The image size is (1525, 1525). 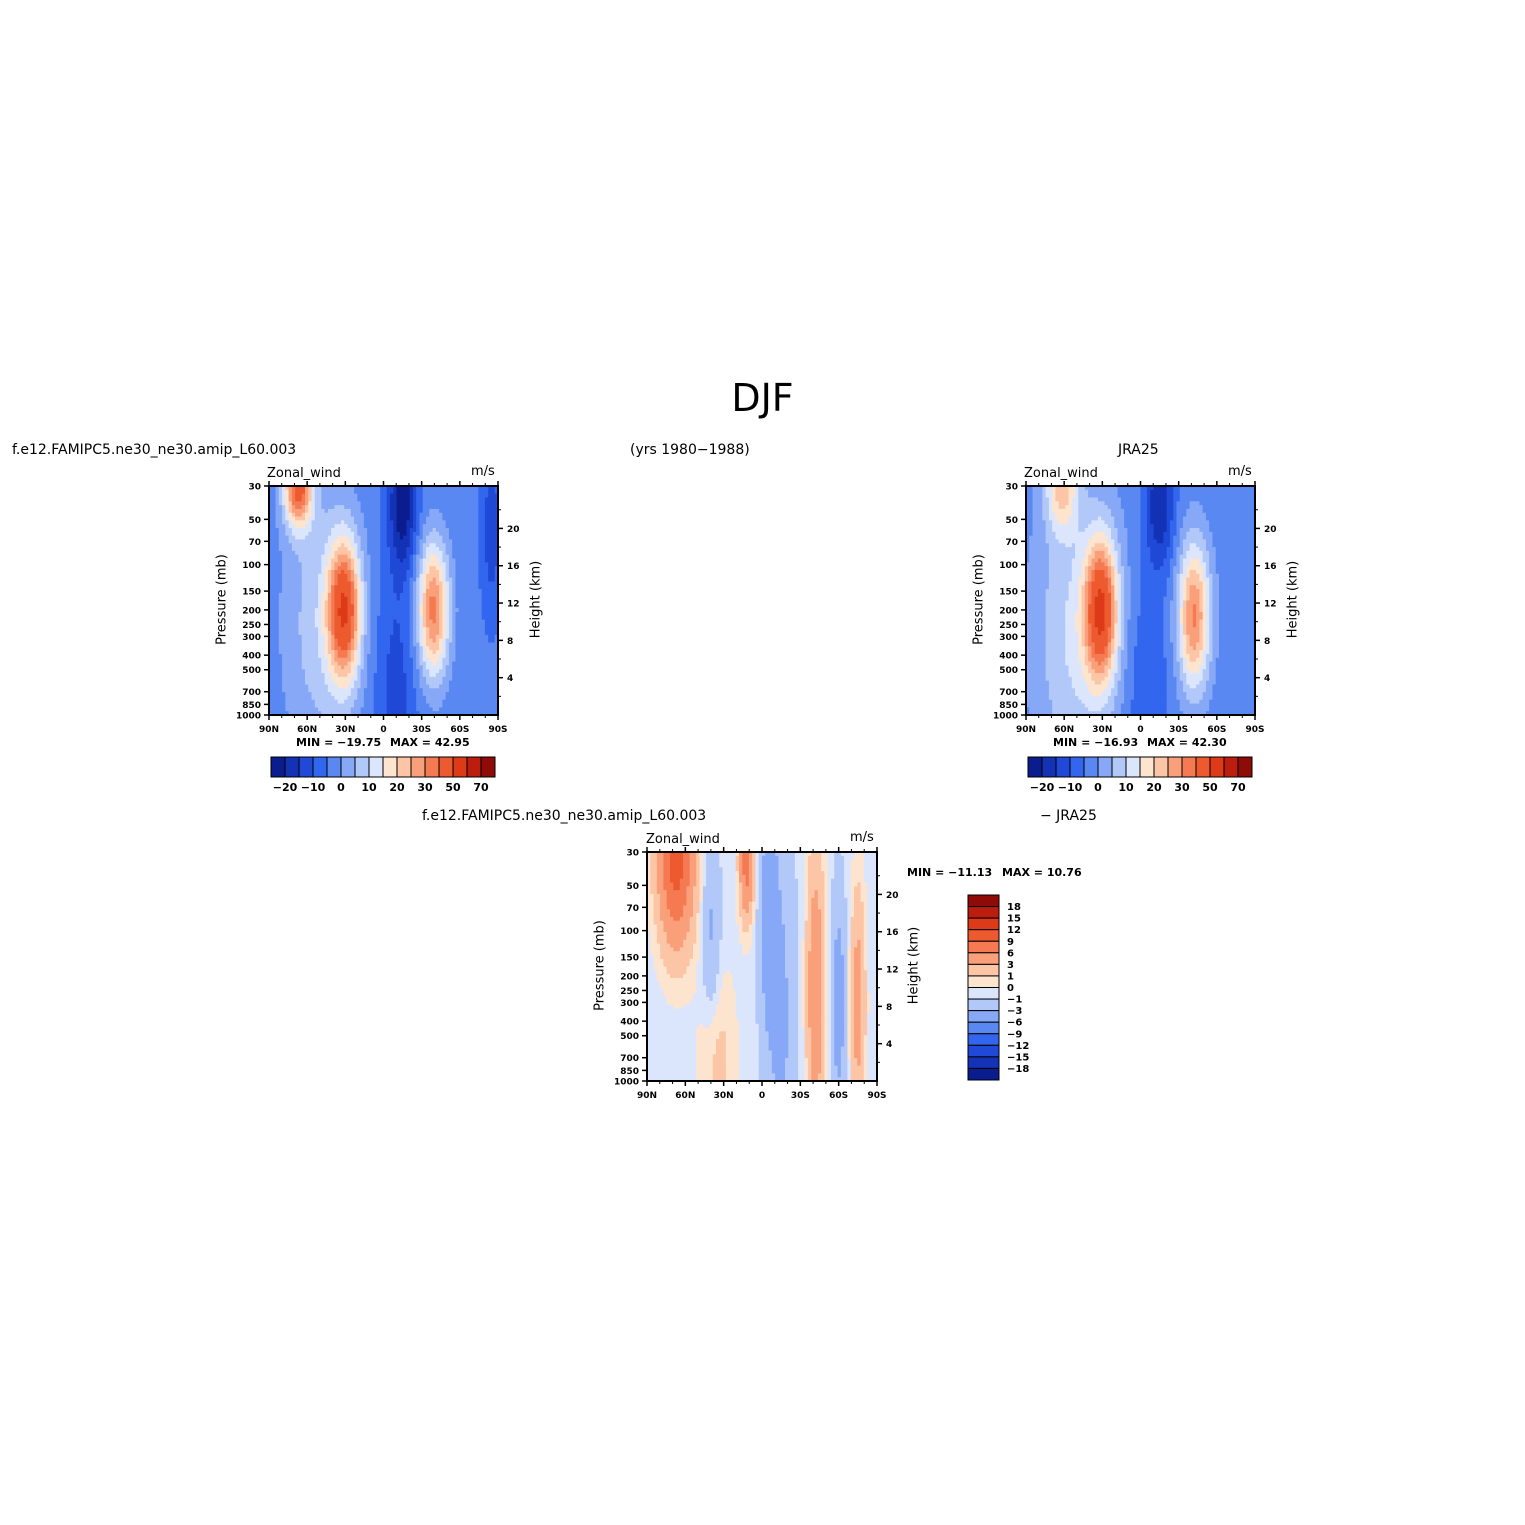 I want to click on model-left-title: Zonal_wind, so click(x=304, y=473).